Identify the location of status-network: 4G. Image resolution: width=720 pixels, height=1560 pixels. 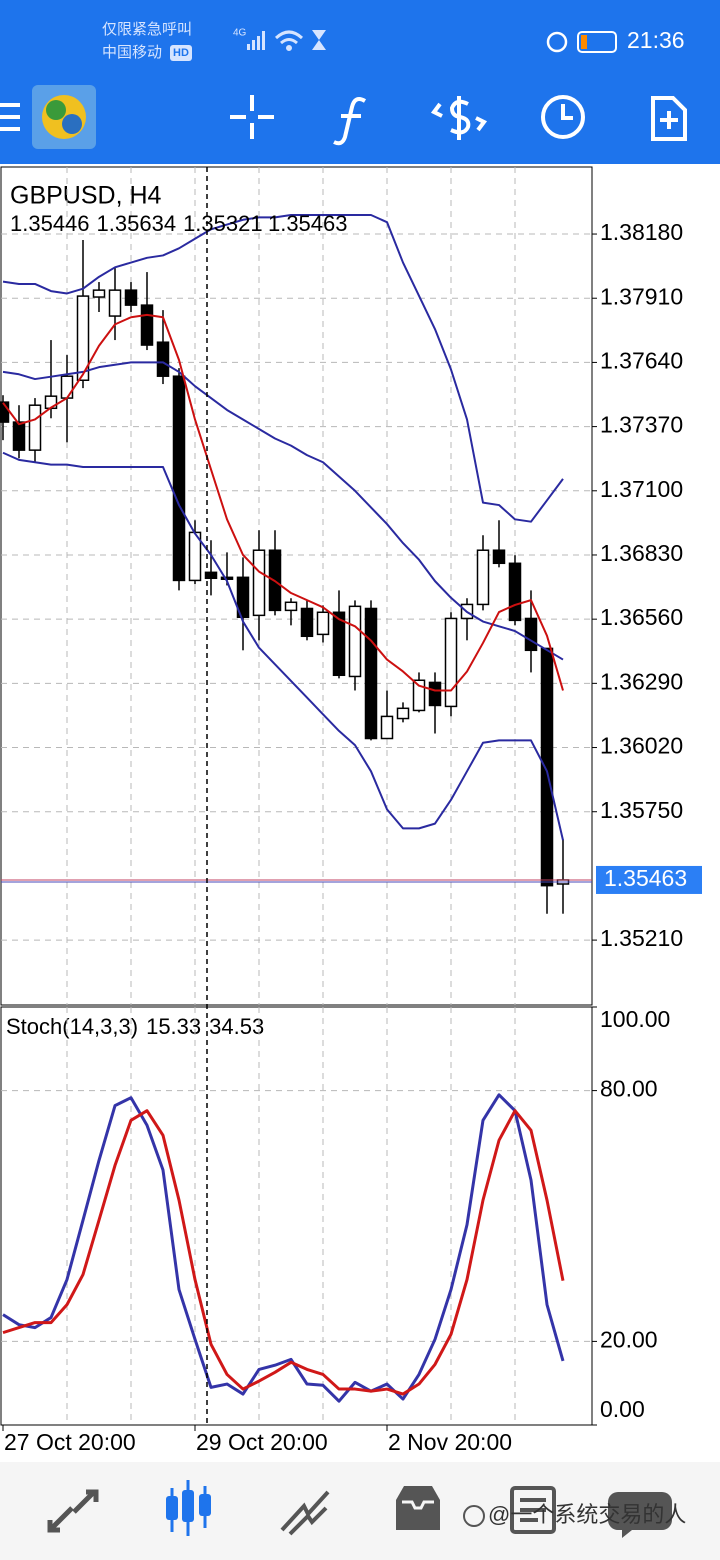
(240, 33).